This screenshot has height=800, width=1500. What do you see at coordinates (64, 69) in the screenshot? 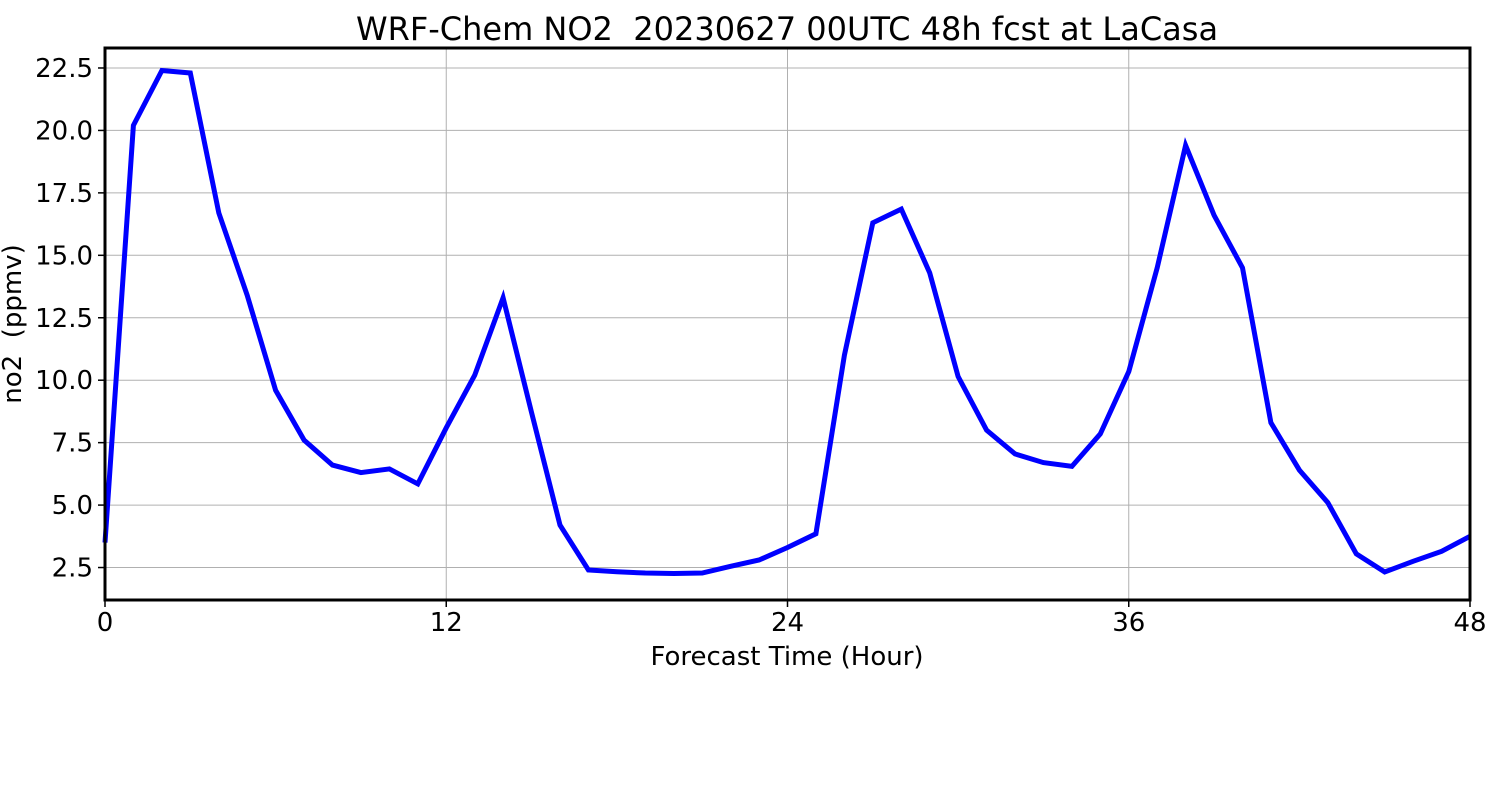
I see `y-tick-label: 22.5` at bounding box center [64, 69].